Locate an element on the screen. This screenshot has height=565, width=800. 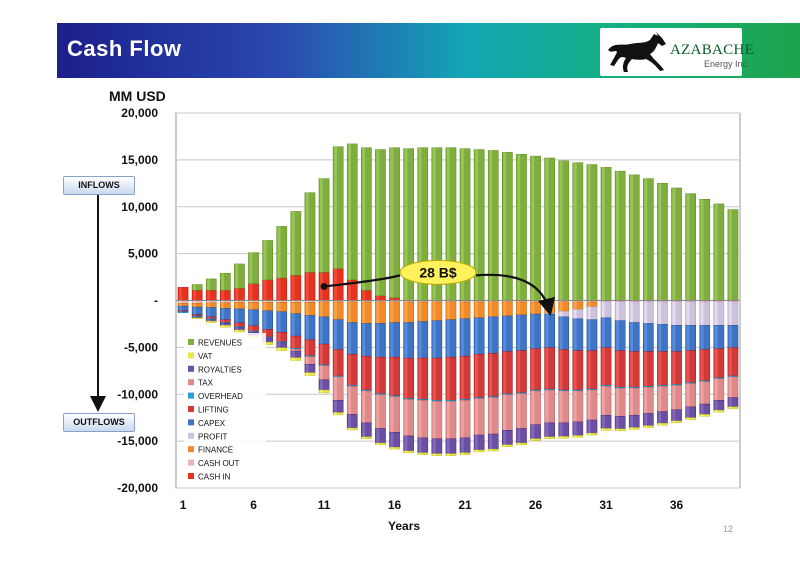
x-tick-label: 36 is located at coordinates (677, 505).